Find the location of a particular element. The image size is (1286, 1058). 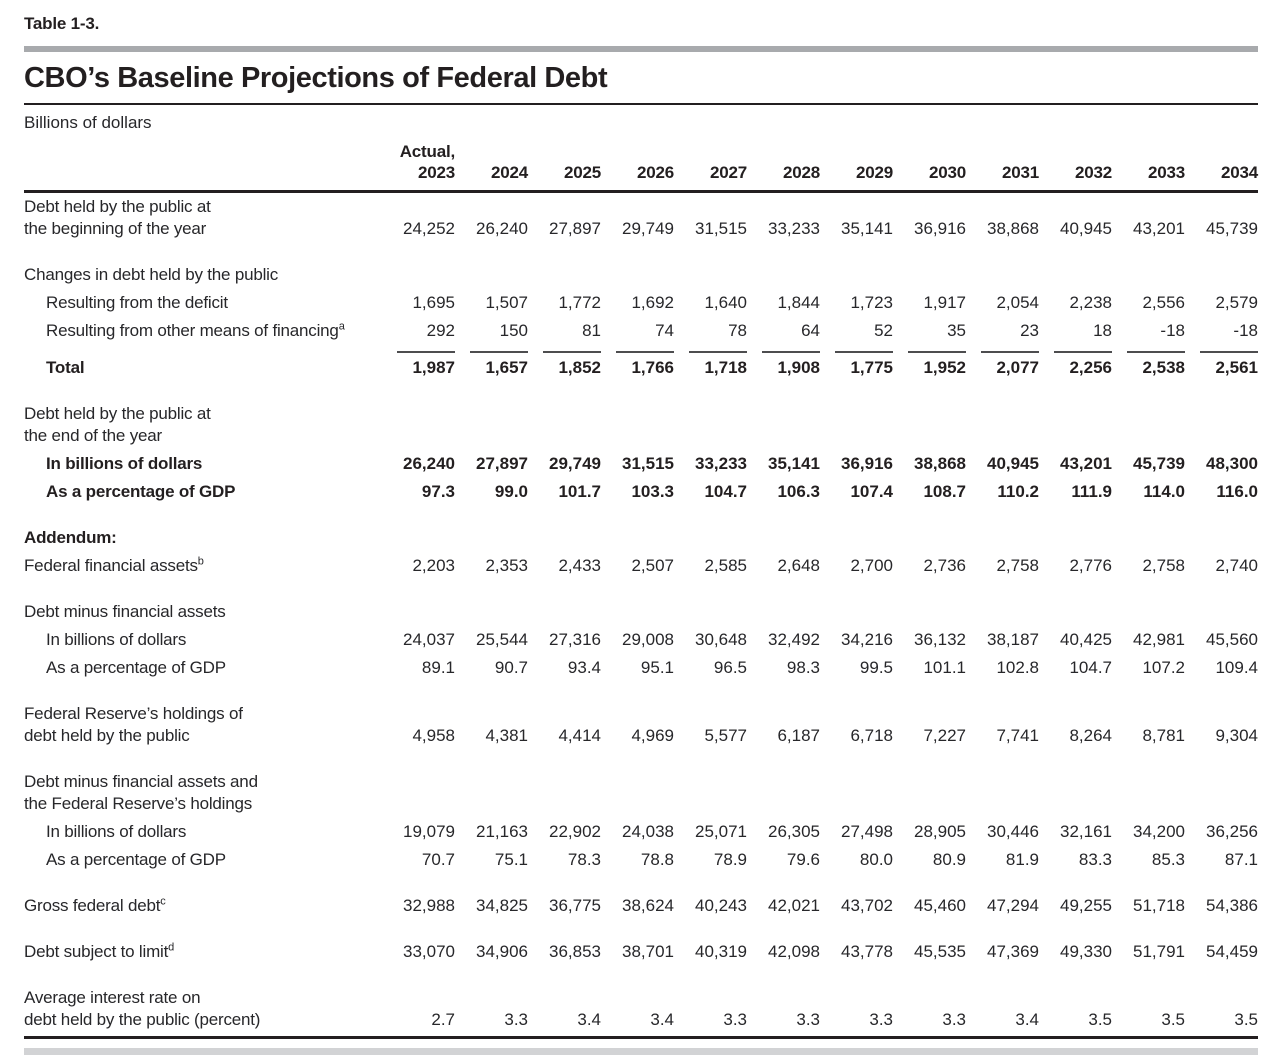

bottom-divider-bar is located at coordinates (641, 1051).